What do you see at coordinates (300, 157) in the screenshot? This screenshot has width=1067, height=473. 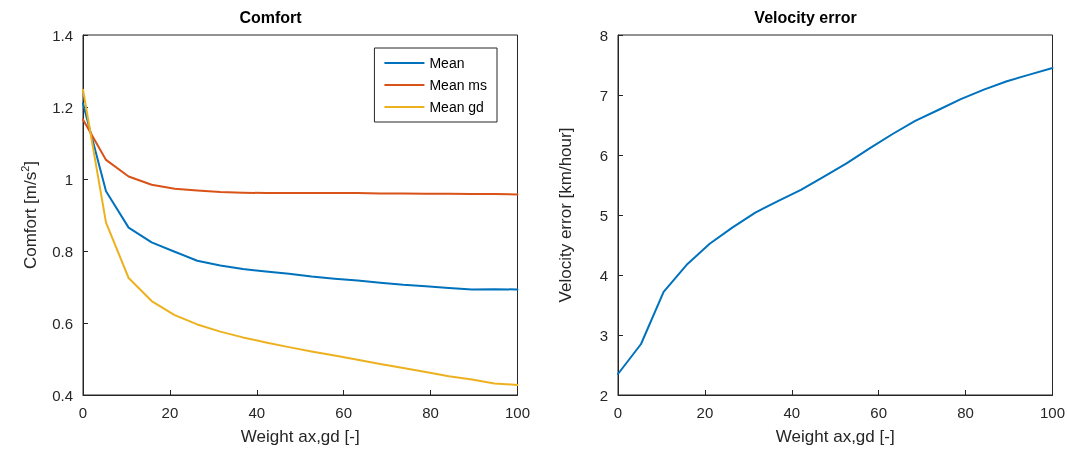 I see `line-series` at bounding box center [300, 157].